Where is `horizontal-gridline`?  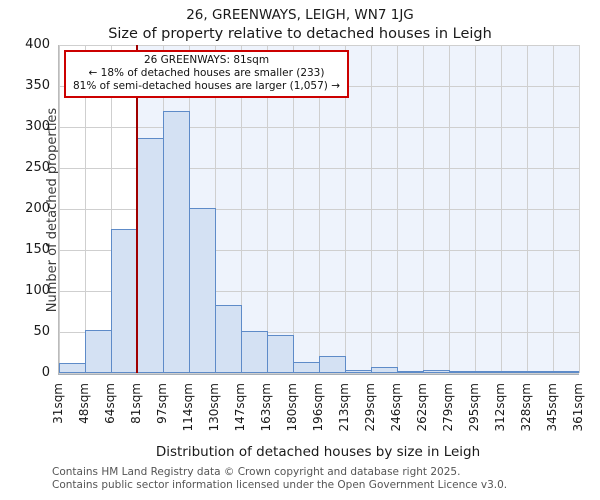
horizontal-gridline is located at coordinates (319, 373).